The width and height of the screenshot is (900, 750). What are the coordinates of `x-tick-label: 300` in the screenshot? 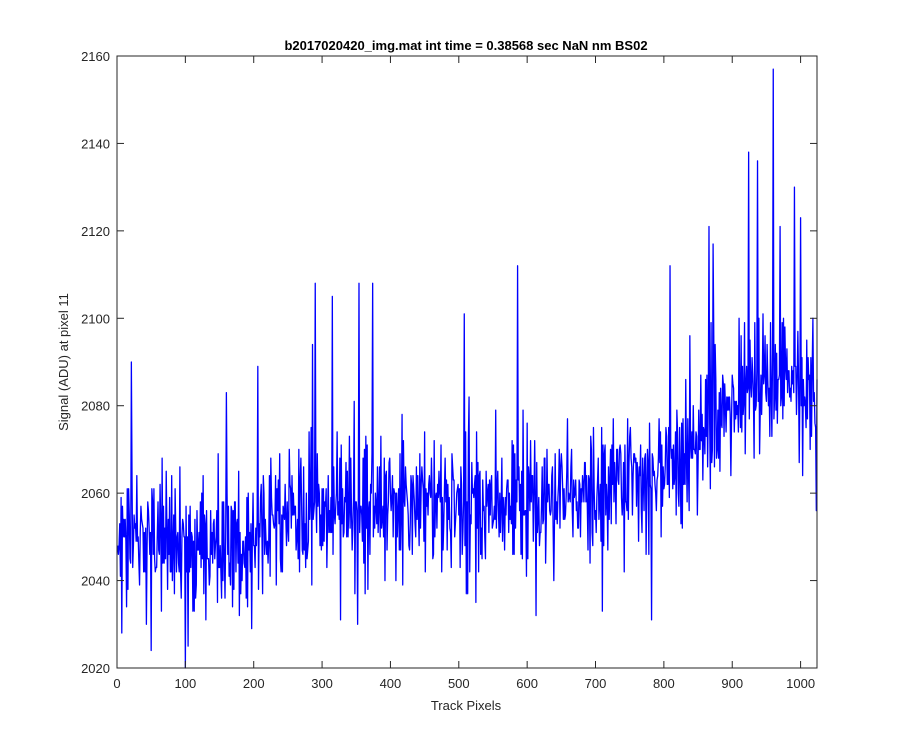 It's located at (322, 683).